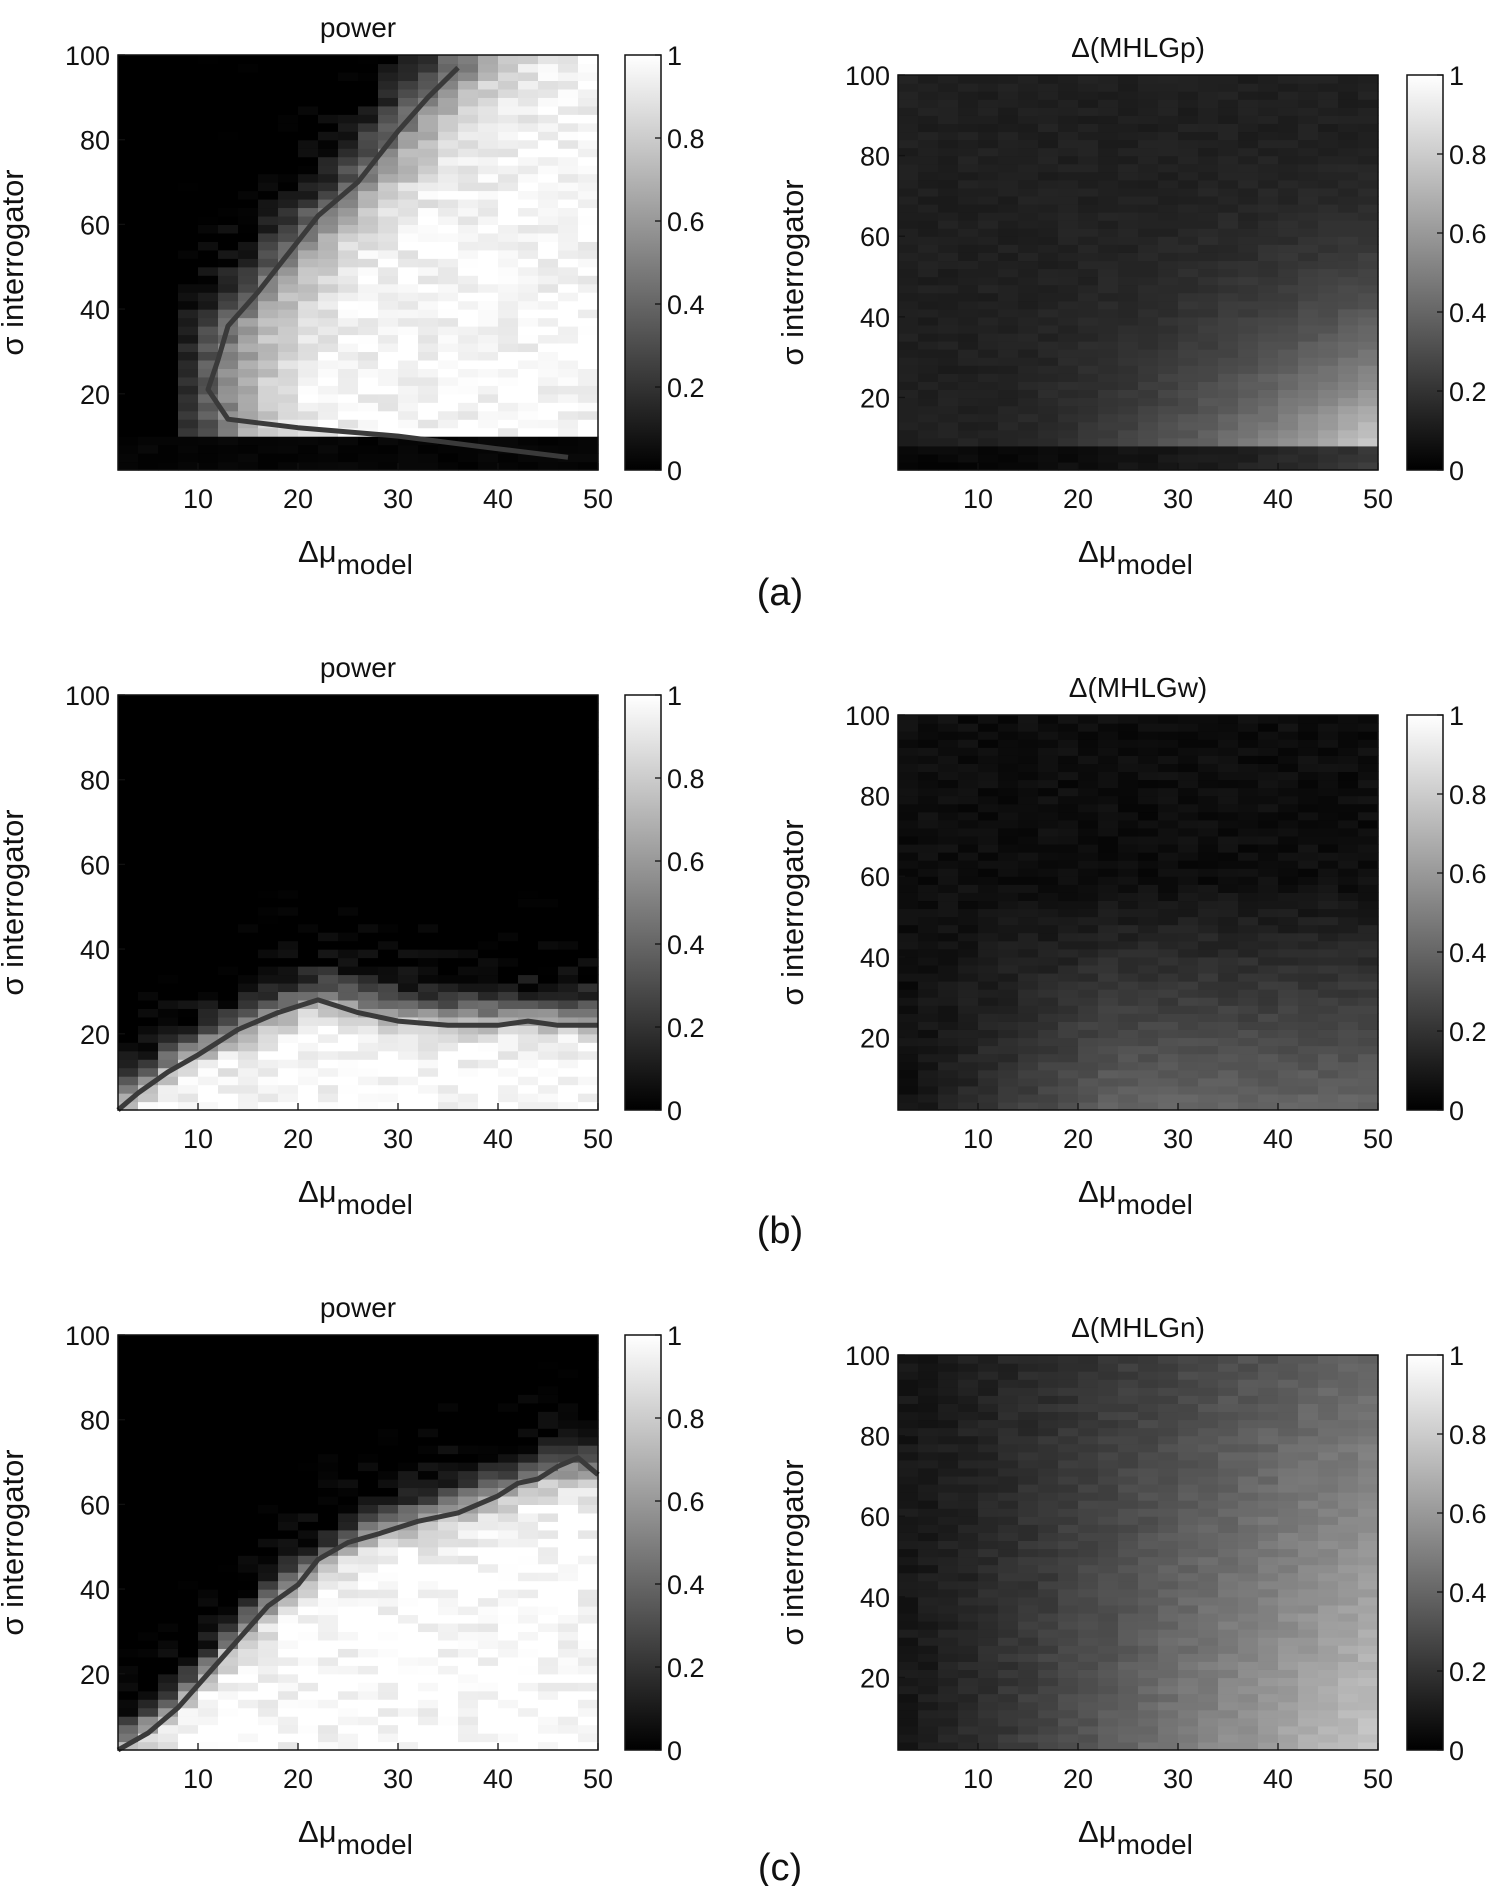  What do you see at coordinates (1456, 471) in the screenshot?
I see `colorbar-tick-label: 0` at bounding box center [1456, 471].